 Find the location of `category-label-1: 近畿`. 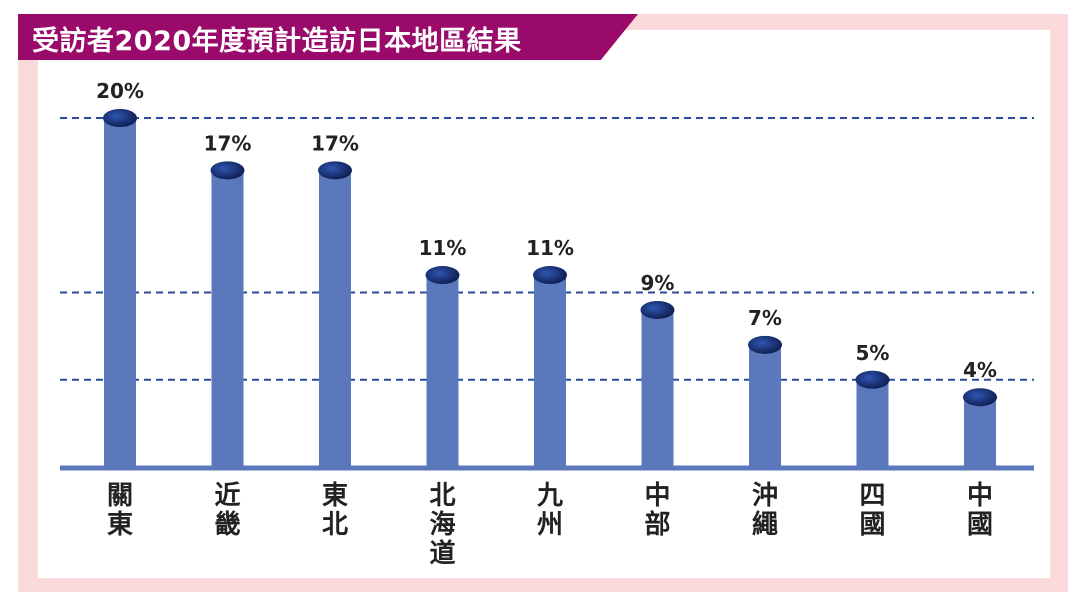

category-label-1: 近畿 is located at coordinates (227, 510).